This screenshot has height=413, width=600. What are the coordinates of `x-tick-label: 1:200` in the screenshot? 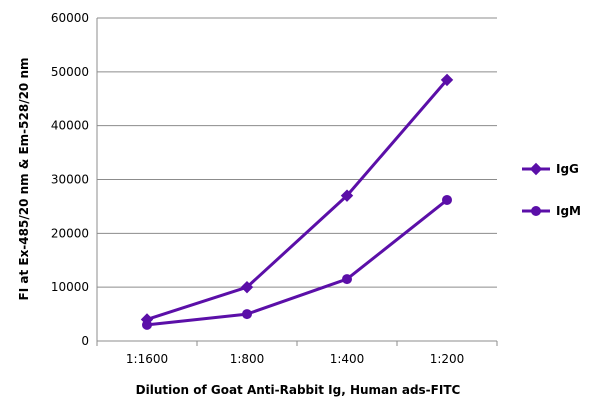 It's located at (447, 359).